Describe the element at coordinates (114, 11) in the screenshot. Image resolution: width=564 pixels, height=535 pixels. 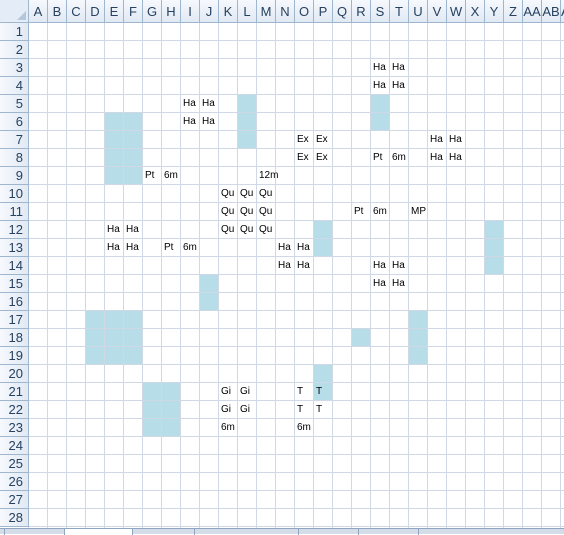
I see `column-header: E` at that location.